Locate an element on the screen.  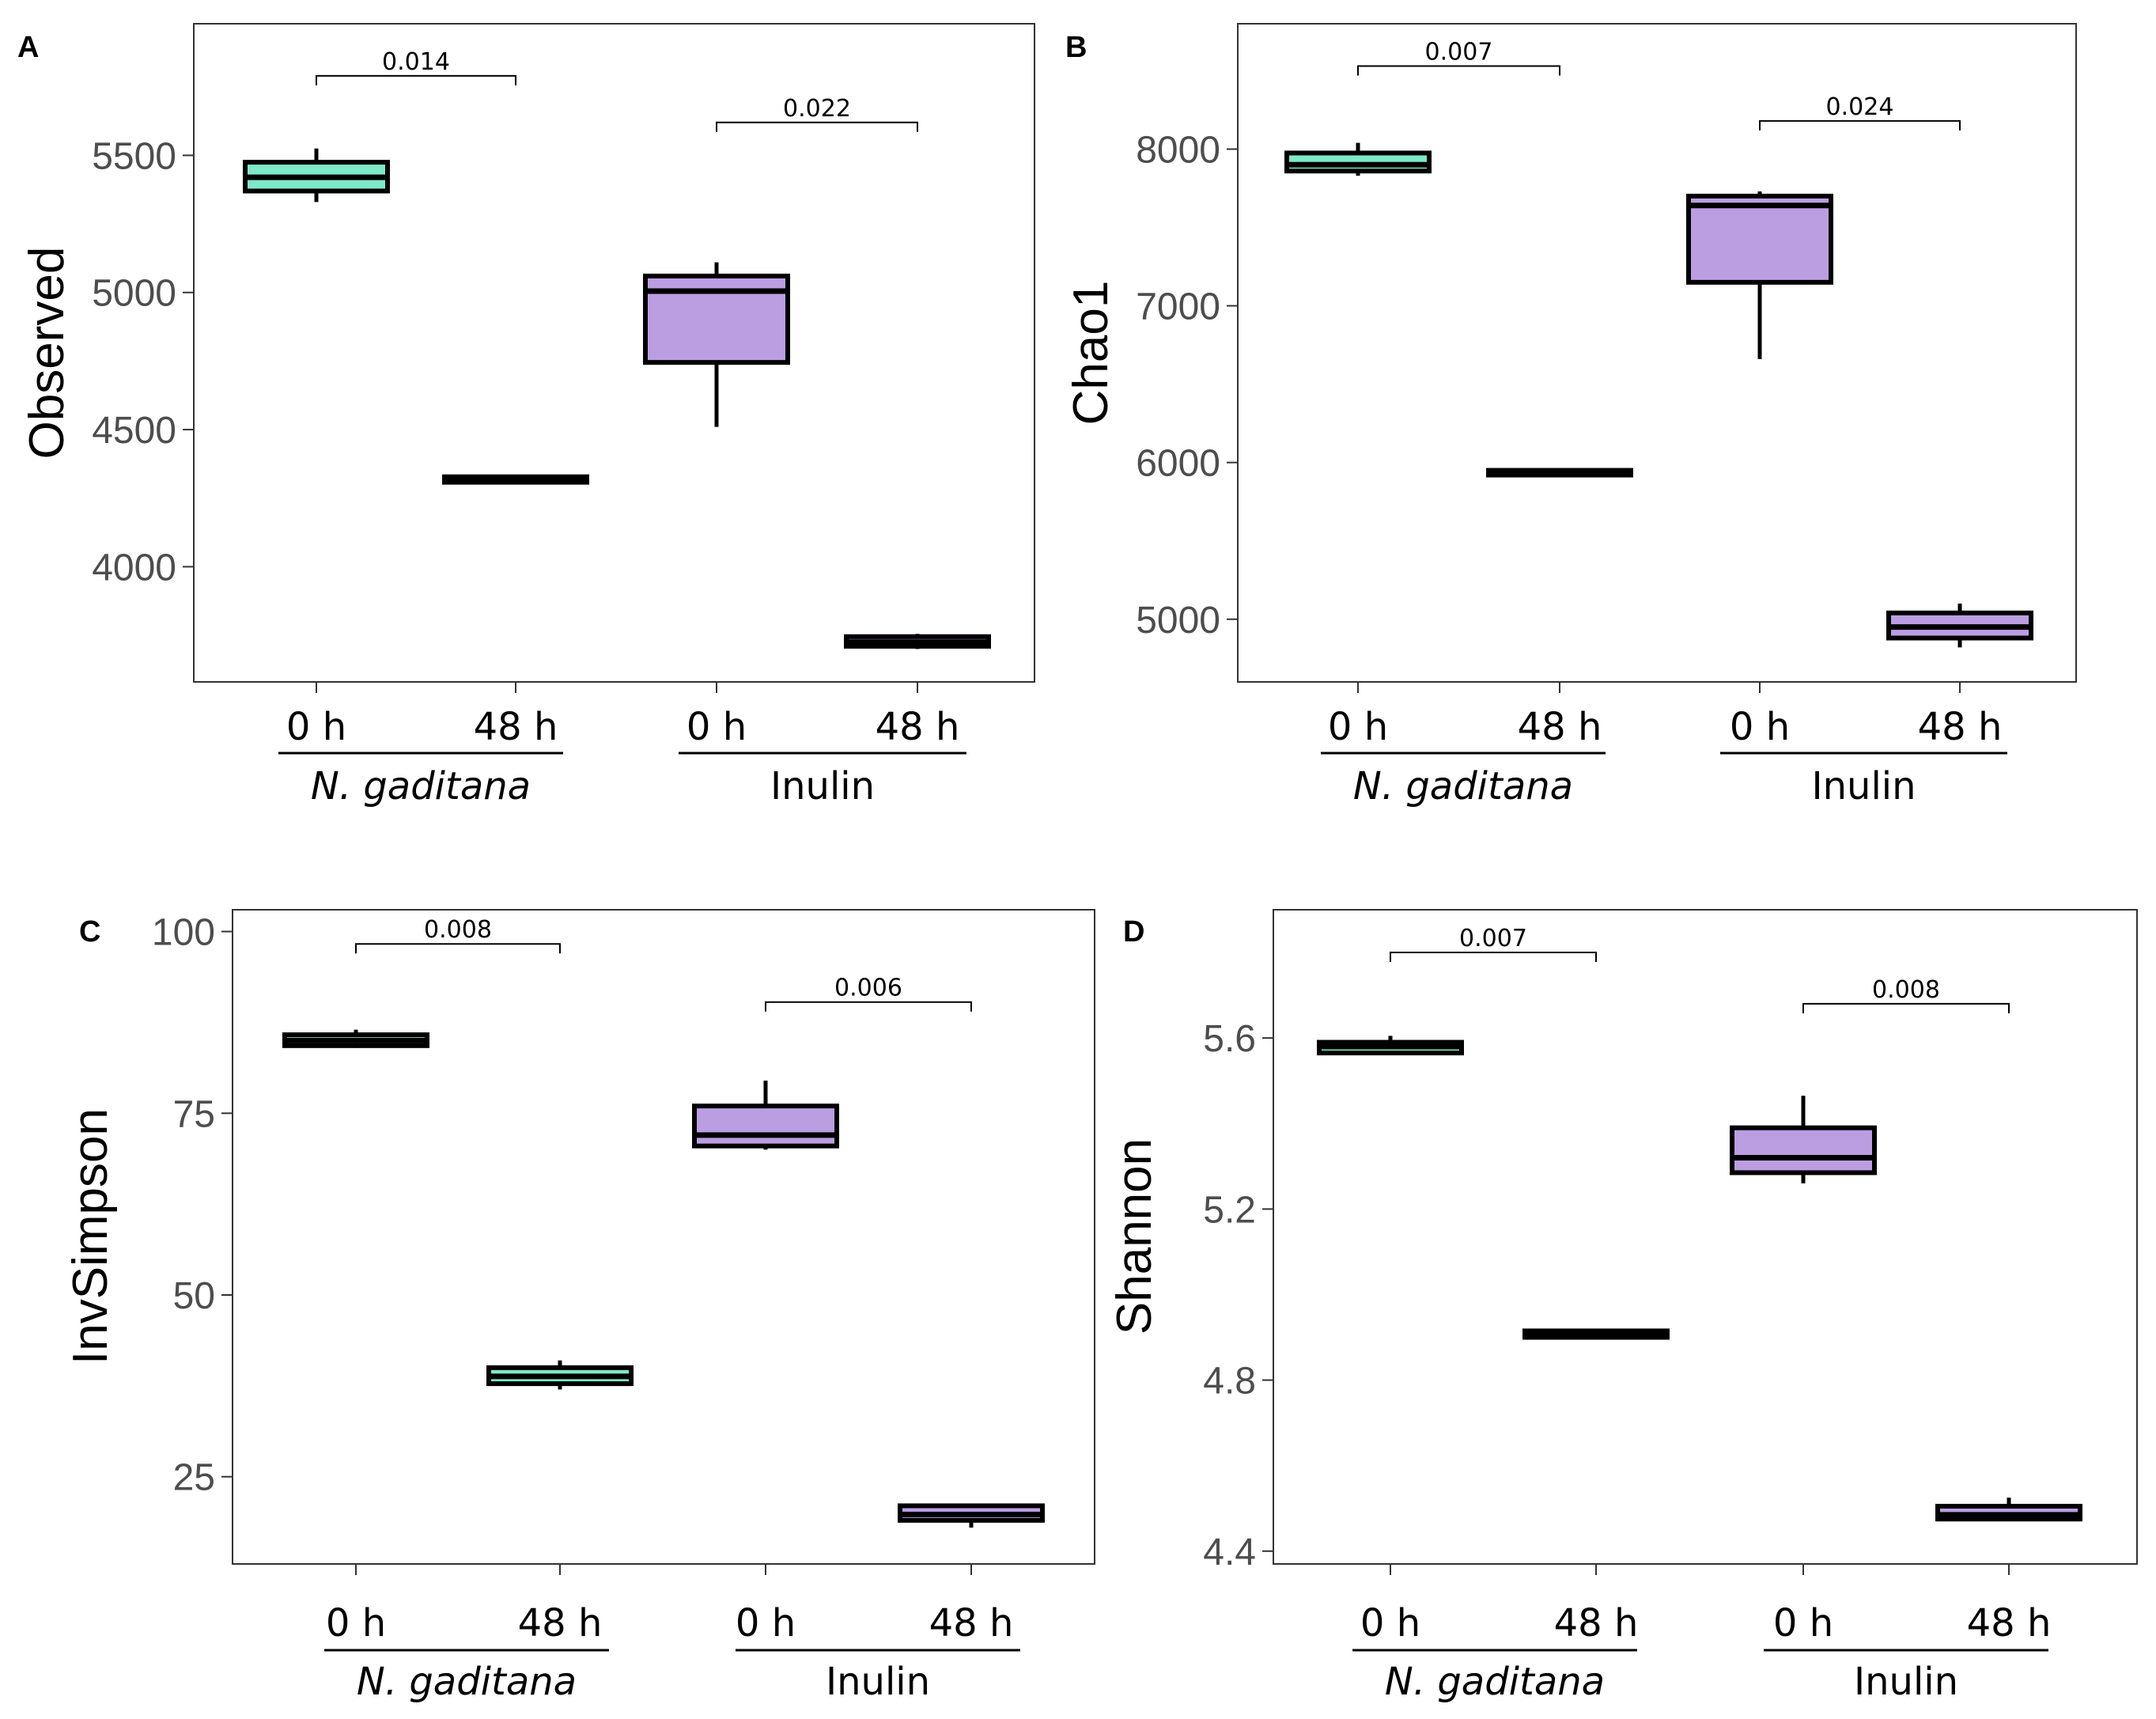
y-tick-label: 4.8 is located at coordinates (1230, 1382).